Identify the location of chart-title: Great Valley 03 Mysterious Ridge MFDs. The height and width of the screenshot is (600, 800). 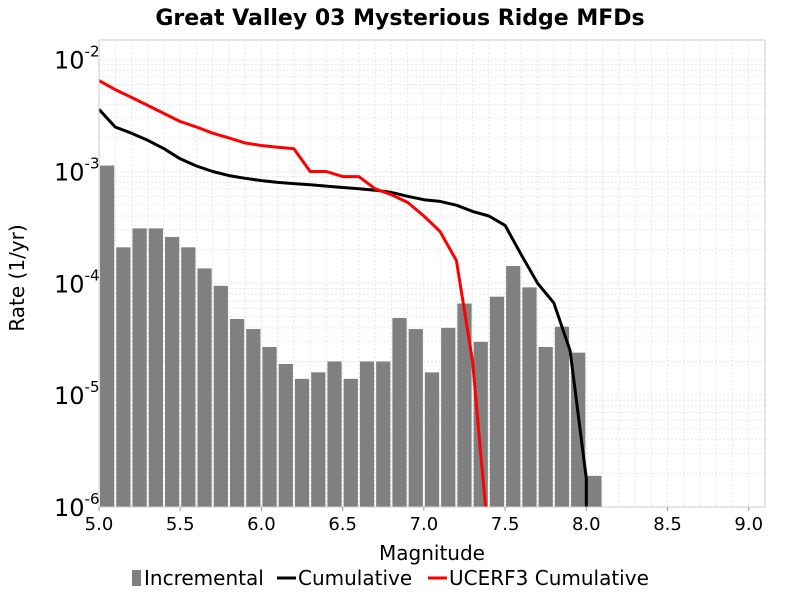
(399, 18).